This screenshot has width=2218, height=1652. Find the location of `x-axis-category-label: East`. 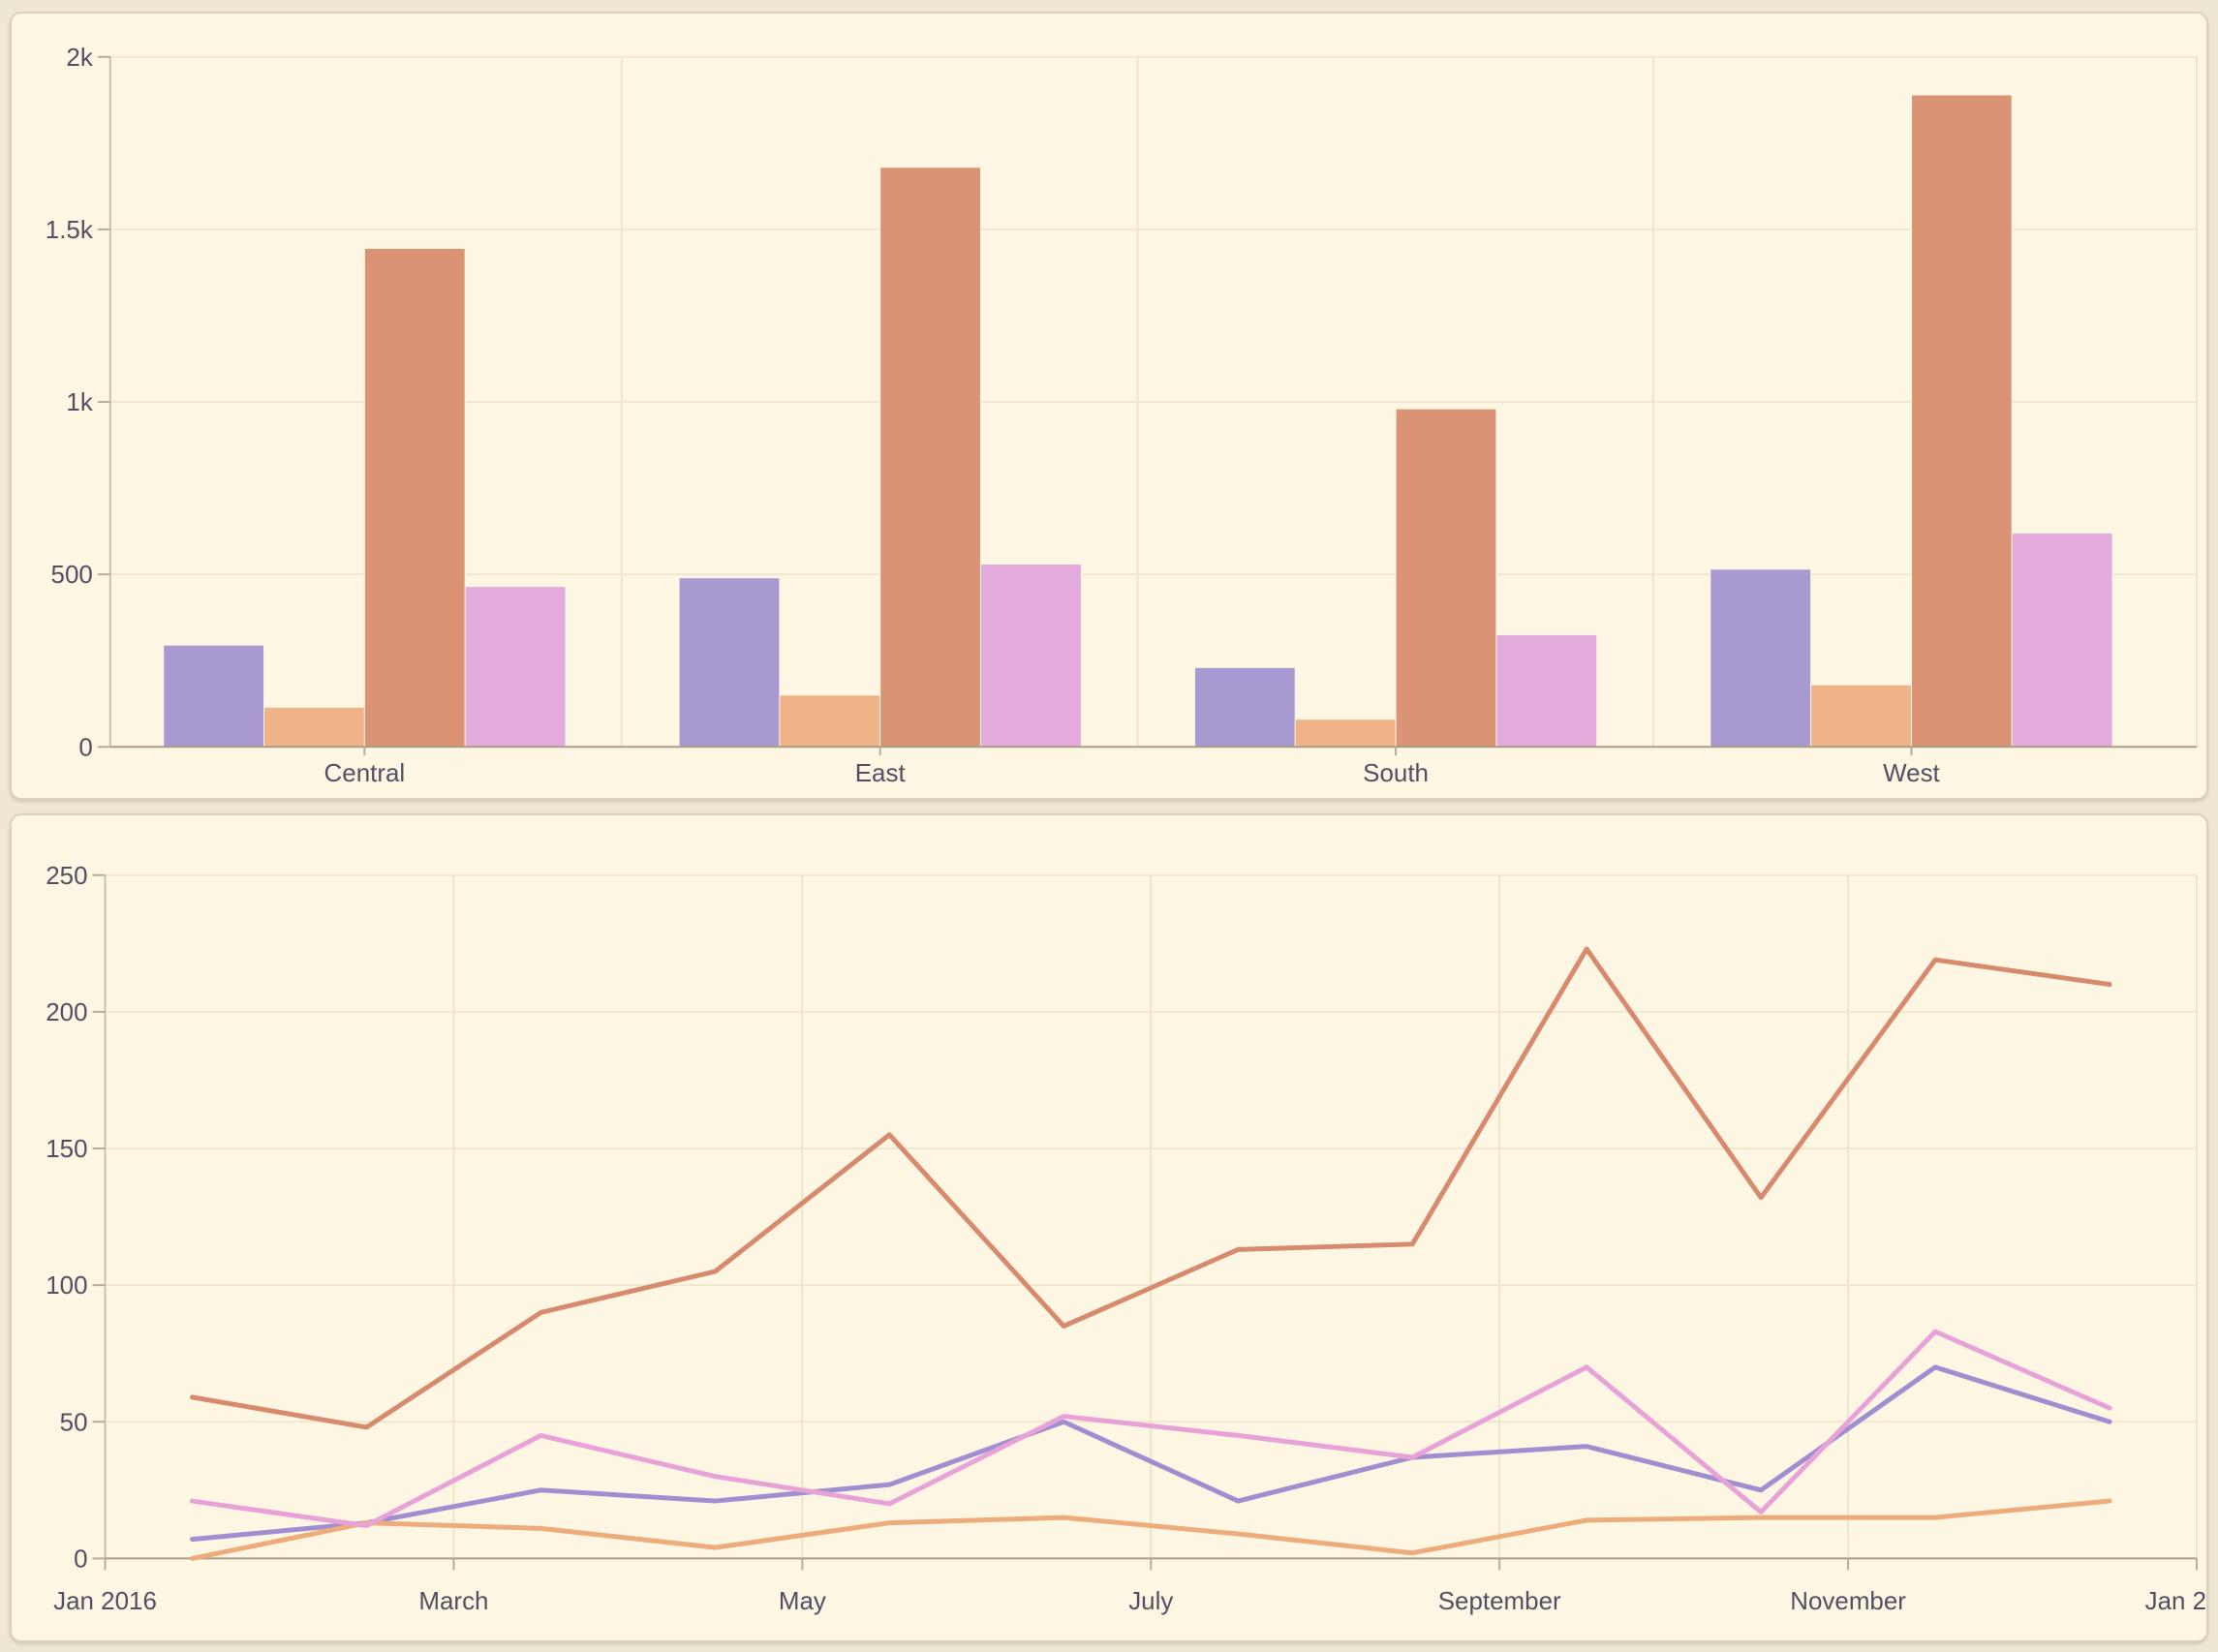

x-axis-category-label: East is located at coordinates (881, 773).